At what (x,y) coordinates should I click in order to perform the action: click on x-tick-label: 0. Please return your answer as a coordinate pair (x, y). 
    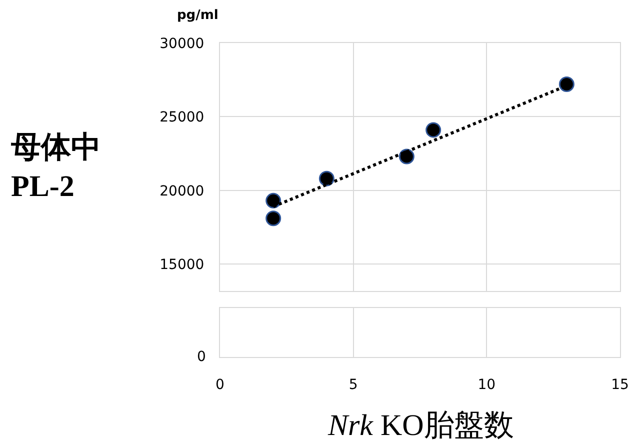
    Looking at the image, I should click on (220, 384).